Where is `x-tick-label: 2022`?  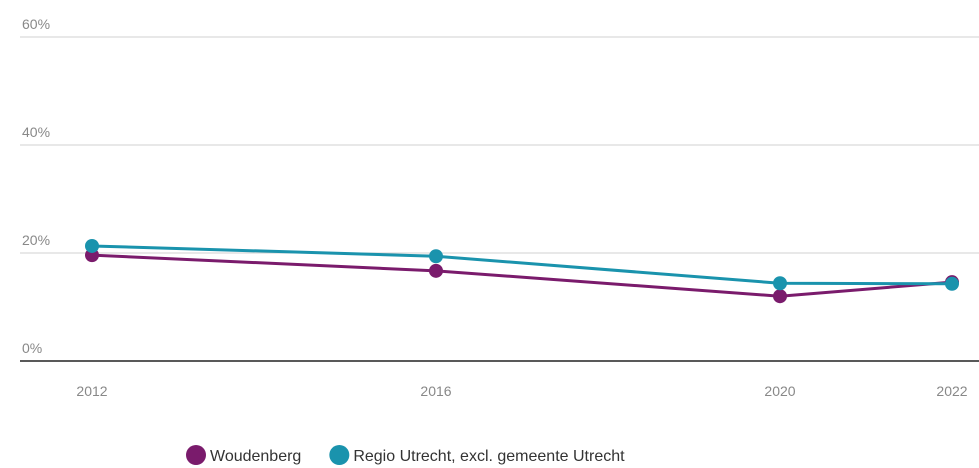 x-tick-label: 2022 is located at coordinates (951, 391).